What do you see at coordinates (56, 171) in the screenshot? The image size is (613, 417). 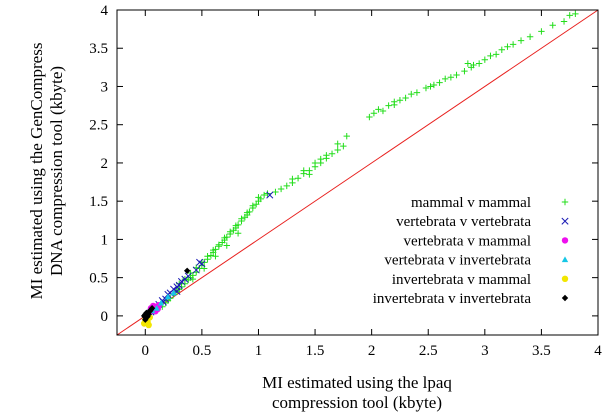 I see `y-axis-label-line-2: DNA compression tool (kbyte)` at bounding box center [56, 171].